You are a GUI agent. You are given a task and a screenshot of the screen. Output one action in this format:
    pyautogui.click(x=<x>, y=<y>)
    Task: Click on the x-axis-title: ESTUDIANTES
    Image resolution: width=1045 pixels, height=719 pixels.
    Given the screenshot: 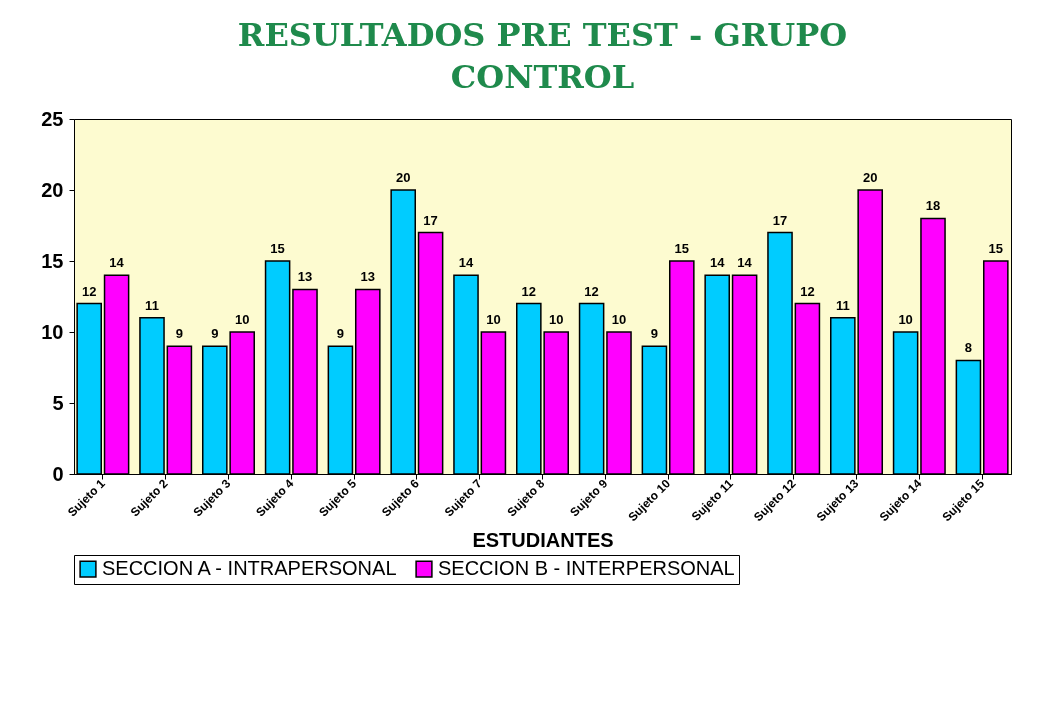 What is the action you would take?
    pyautogui.click(x=543, y=540)
    